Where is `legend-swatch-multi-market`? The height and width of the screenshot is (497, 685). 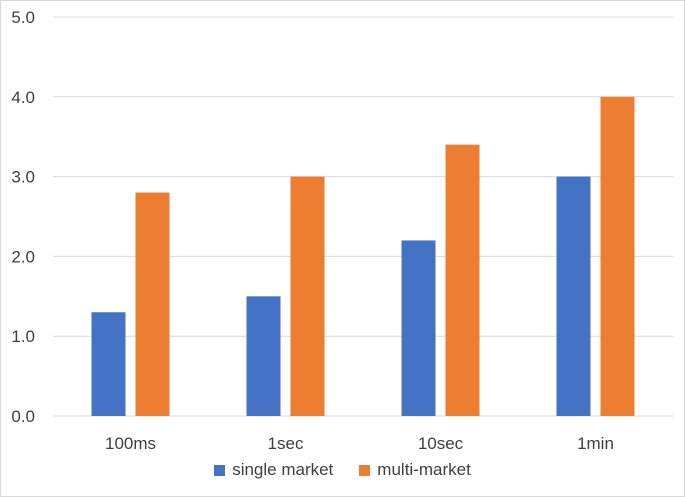 legend-swatch-multi-market is located at coordinates (365, 470).